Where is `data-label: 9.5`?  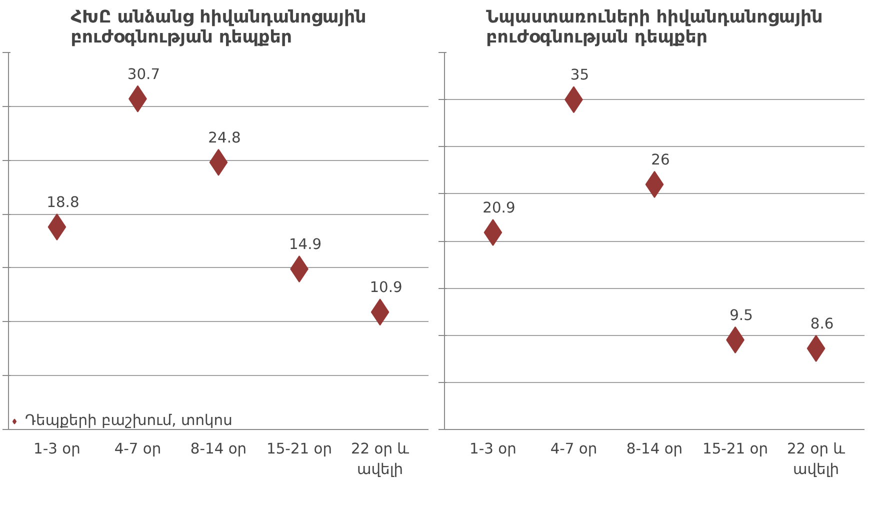 data-label: 9.5 is located at coordinates (741, 315).